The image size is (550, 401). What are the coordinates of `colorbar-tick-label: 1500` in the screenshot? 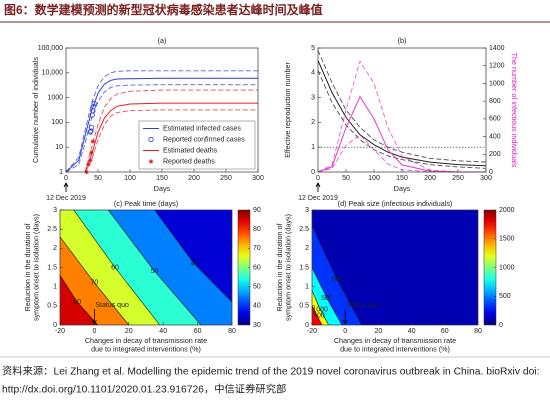 It's located at (507, 239).